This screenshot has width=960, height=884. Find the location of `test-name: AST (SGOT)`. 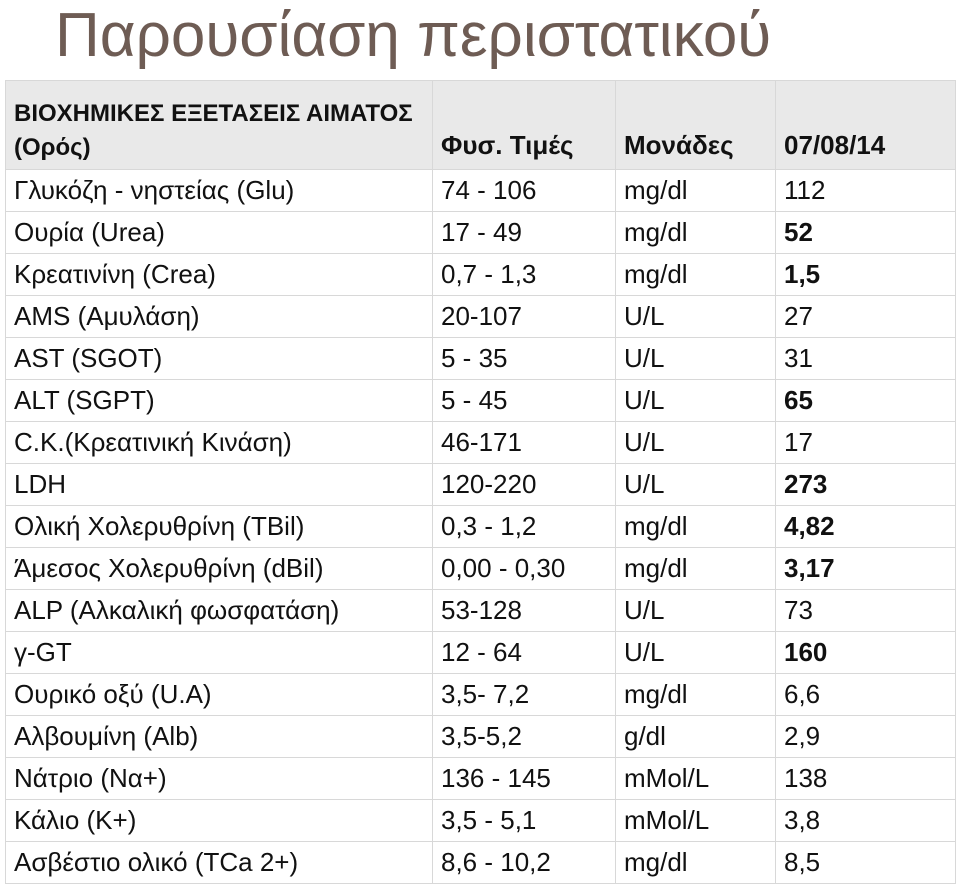

test-name: AST (SGOT) is located at coordinates (219, 358).